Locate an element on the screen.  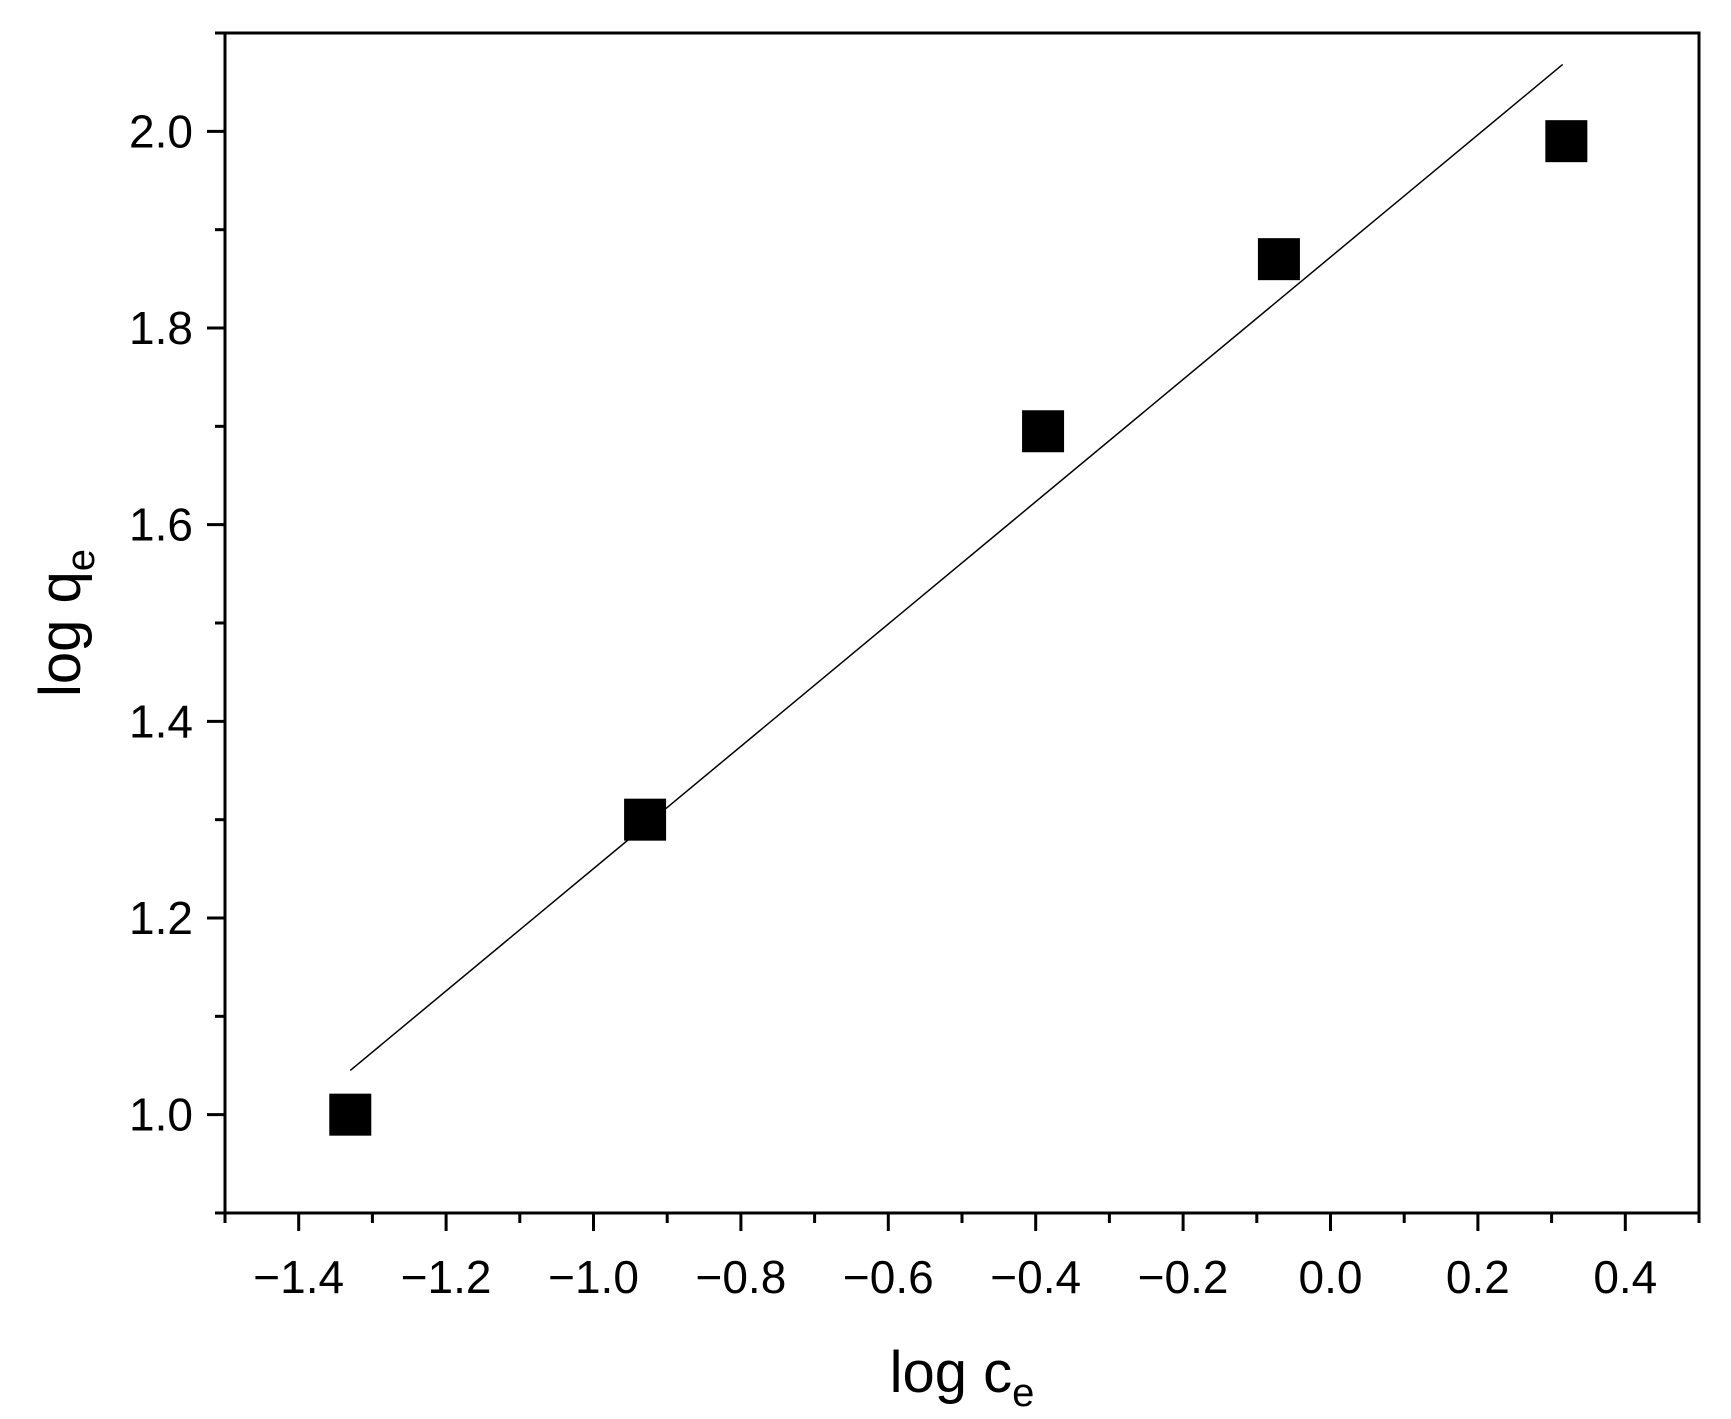
x-tick-label: −1.4 is located at coordinates (298, 1277).